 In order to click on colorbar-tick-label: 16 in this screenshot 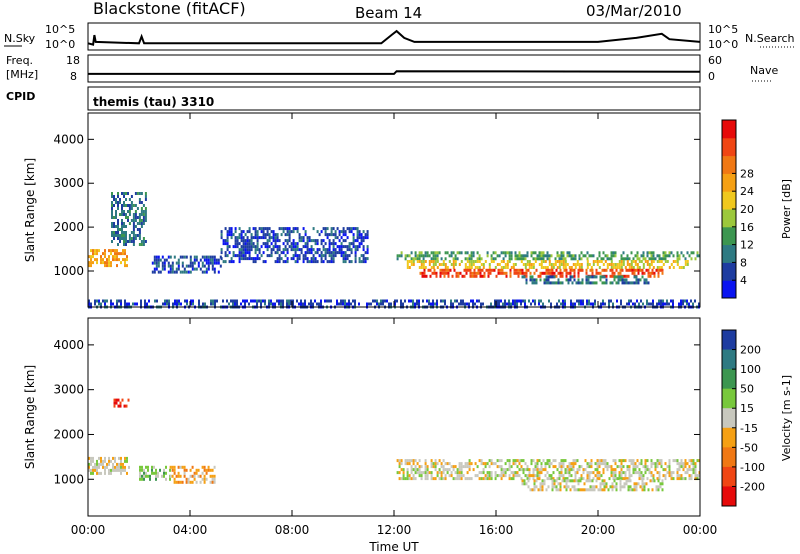, I will do `click(747, 227)`.